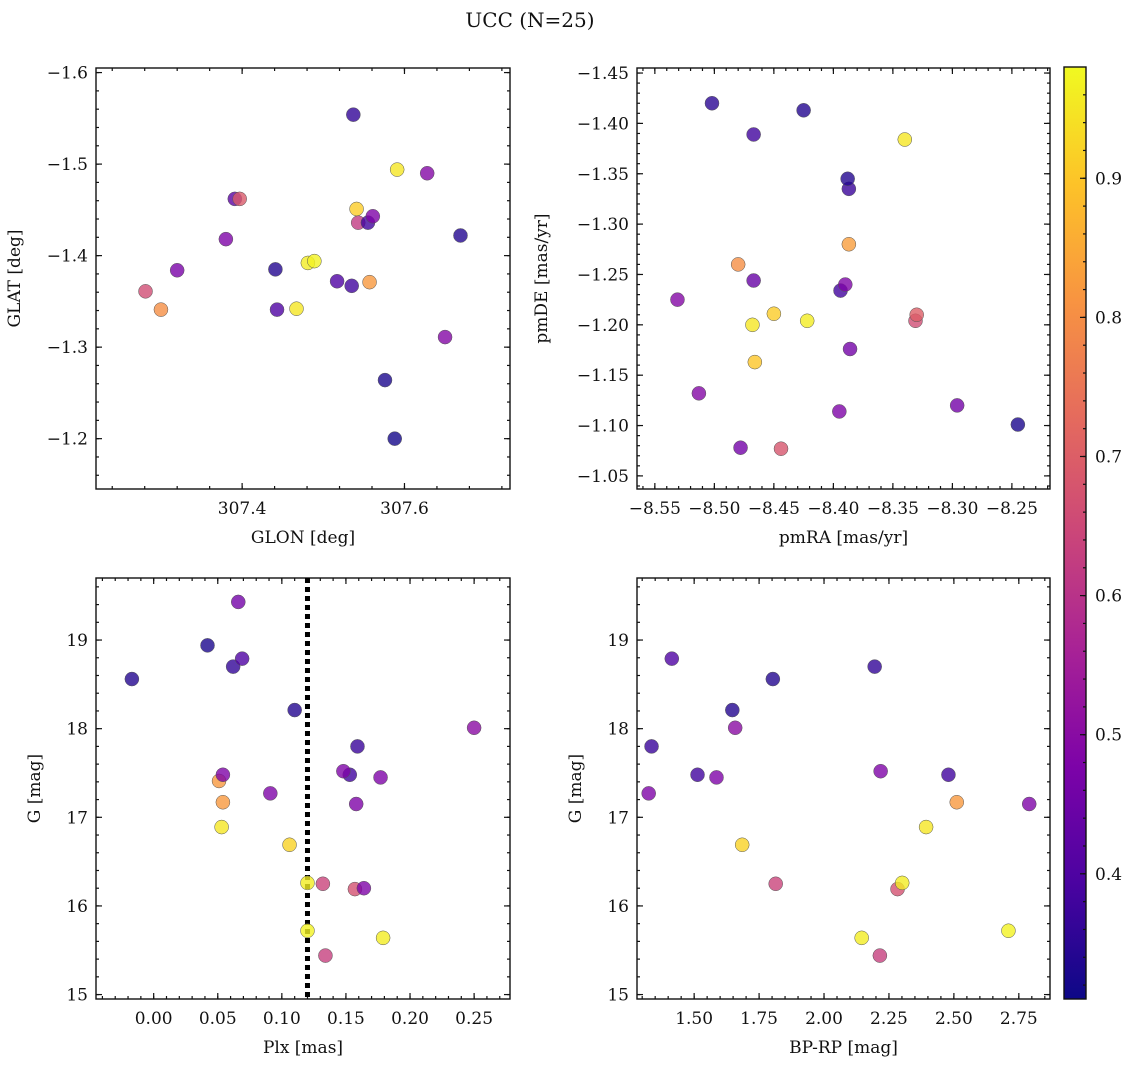  What do you see at coordinates (603, 74) in the screenshot?
I see `y-tick-label: −1.45` at bounding box center [603, 74].